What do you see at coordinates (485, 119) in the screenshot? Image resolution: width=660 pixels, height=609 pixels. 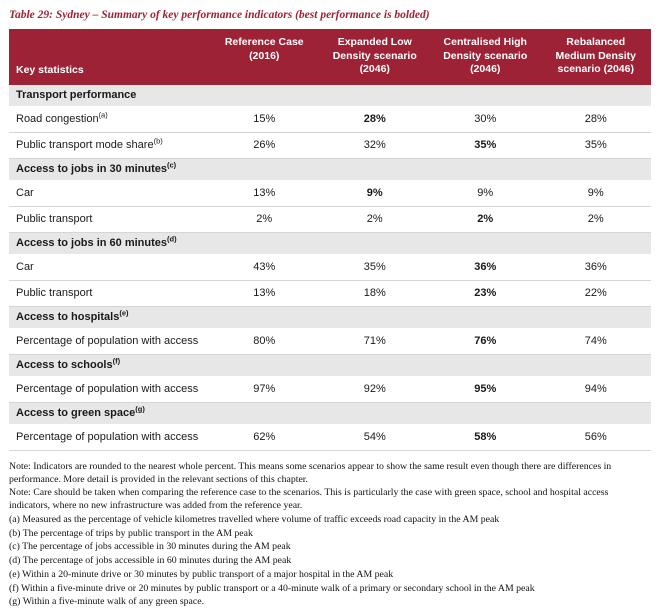 I see `value-cell: 30%` at bounding box center [485, 119].